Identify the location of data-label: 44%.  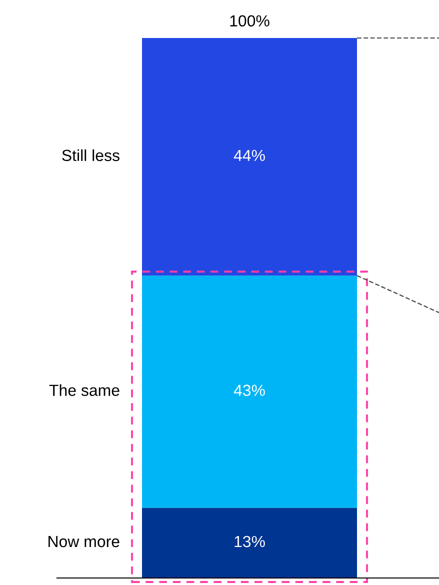
(249, 156).